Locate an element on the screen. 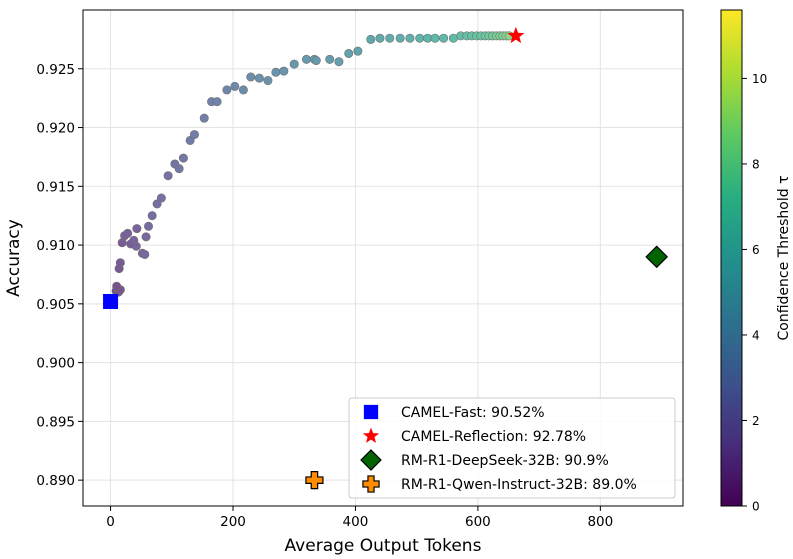  colorbar-tick-label: 6 is located at coordinates (756, 250).